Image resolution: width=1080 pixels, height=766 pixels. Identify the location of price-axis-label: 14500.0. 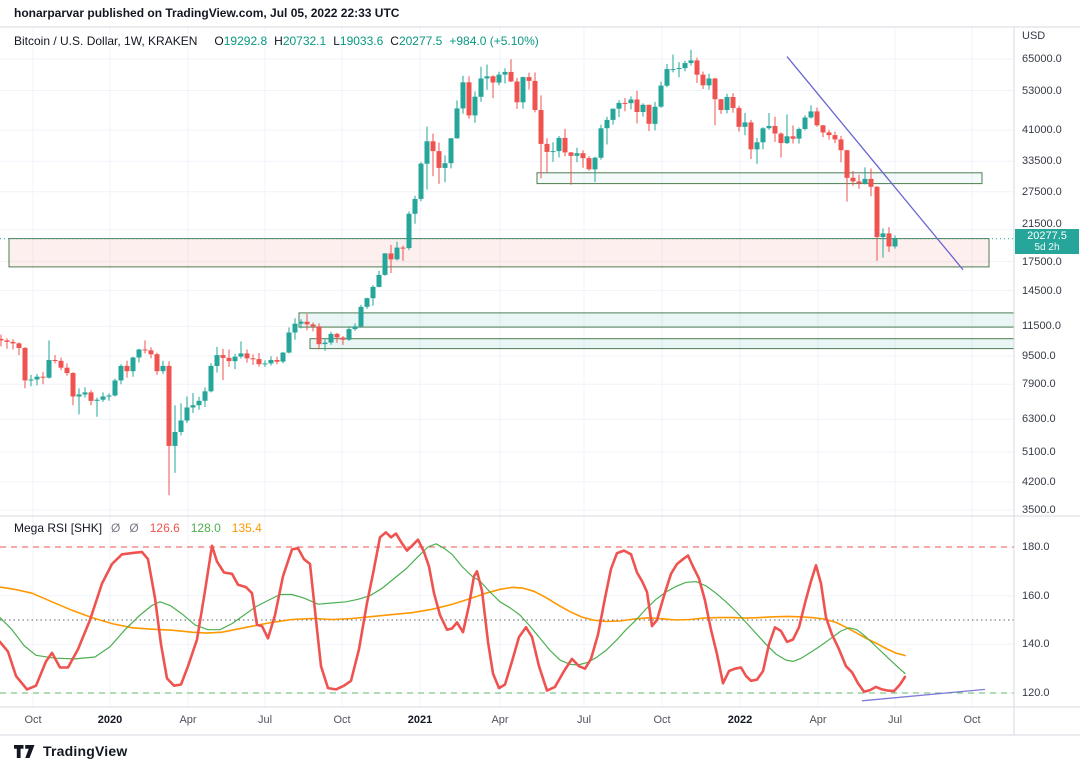
(1042, 291).